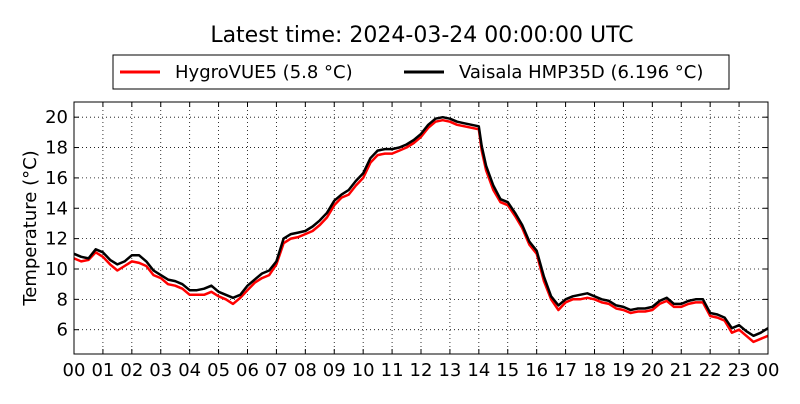 The height and width of the screenshot is (404, 800). I want to click on y-tick-label: 10, so click(56, 269).